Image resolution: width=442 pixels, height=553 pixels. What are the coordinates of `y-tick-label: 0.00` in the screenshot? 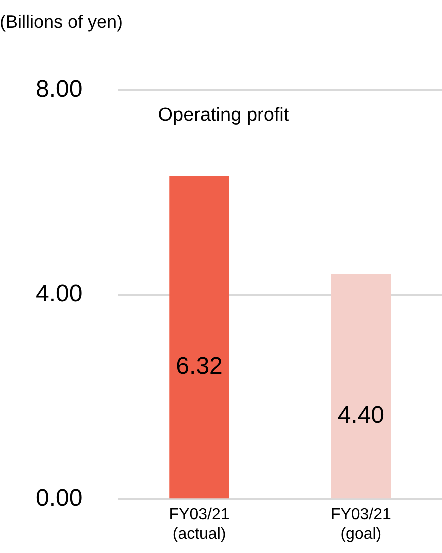 It's located at (59, 498).